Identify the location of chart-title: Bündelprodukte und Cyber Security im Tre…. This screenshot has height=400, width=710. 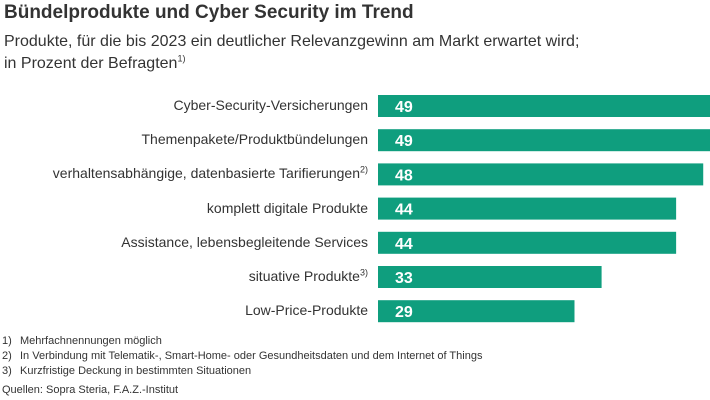
(209, 12).